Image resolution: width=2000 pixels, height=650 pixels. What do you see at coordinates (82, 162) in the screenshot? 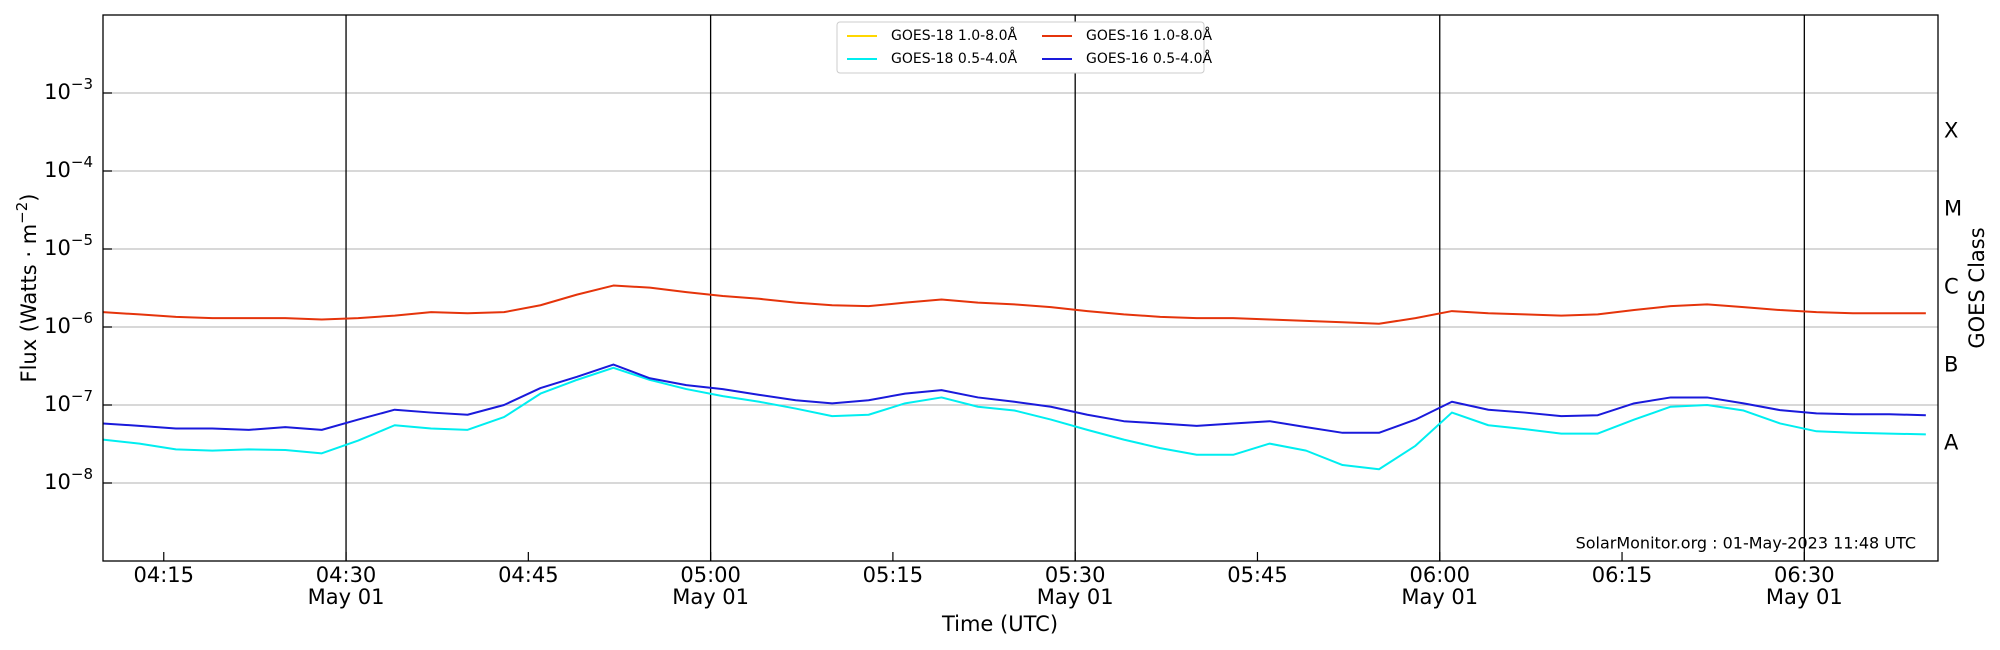
I see `y-tick-exponent: −4` at bounding box center [82, 162].